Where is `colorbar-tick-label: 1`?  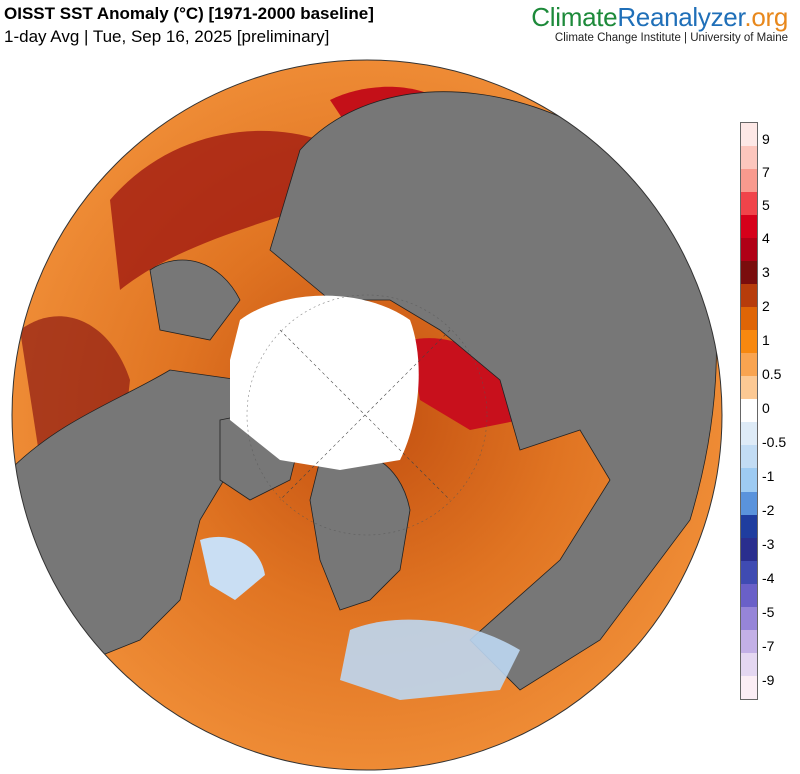 colorbar-tick-label: 1 is located at coordinates (766, 340).